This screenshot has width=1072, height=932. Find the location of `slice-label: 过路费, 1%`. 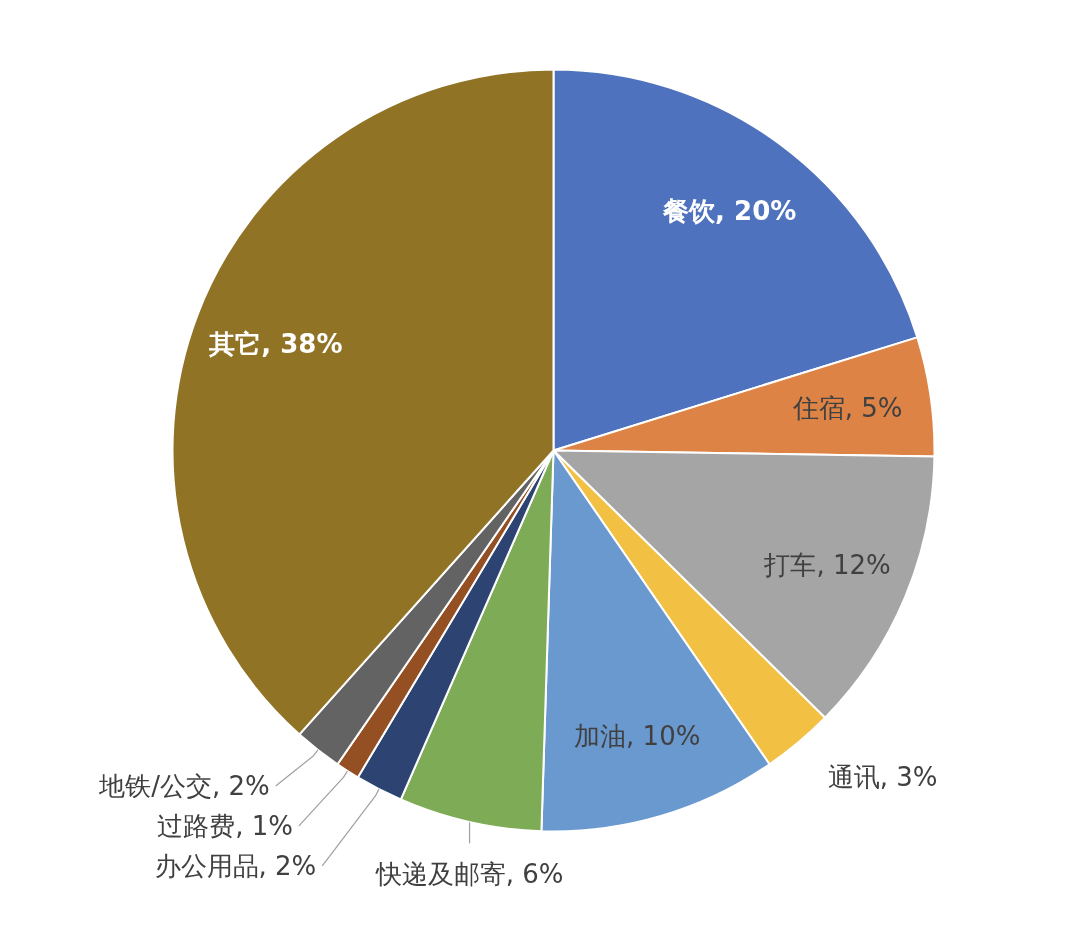

slice-label: 过路费, 1% is located at coordinates (225, 825).